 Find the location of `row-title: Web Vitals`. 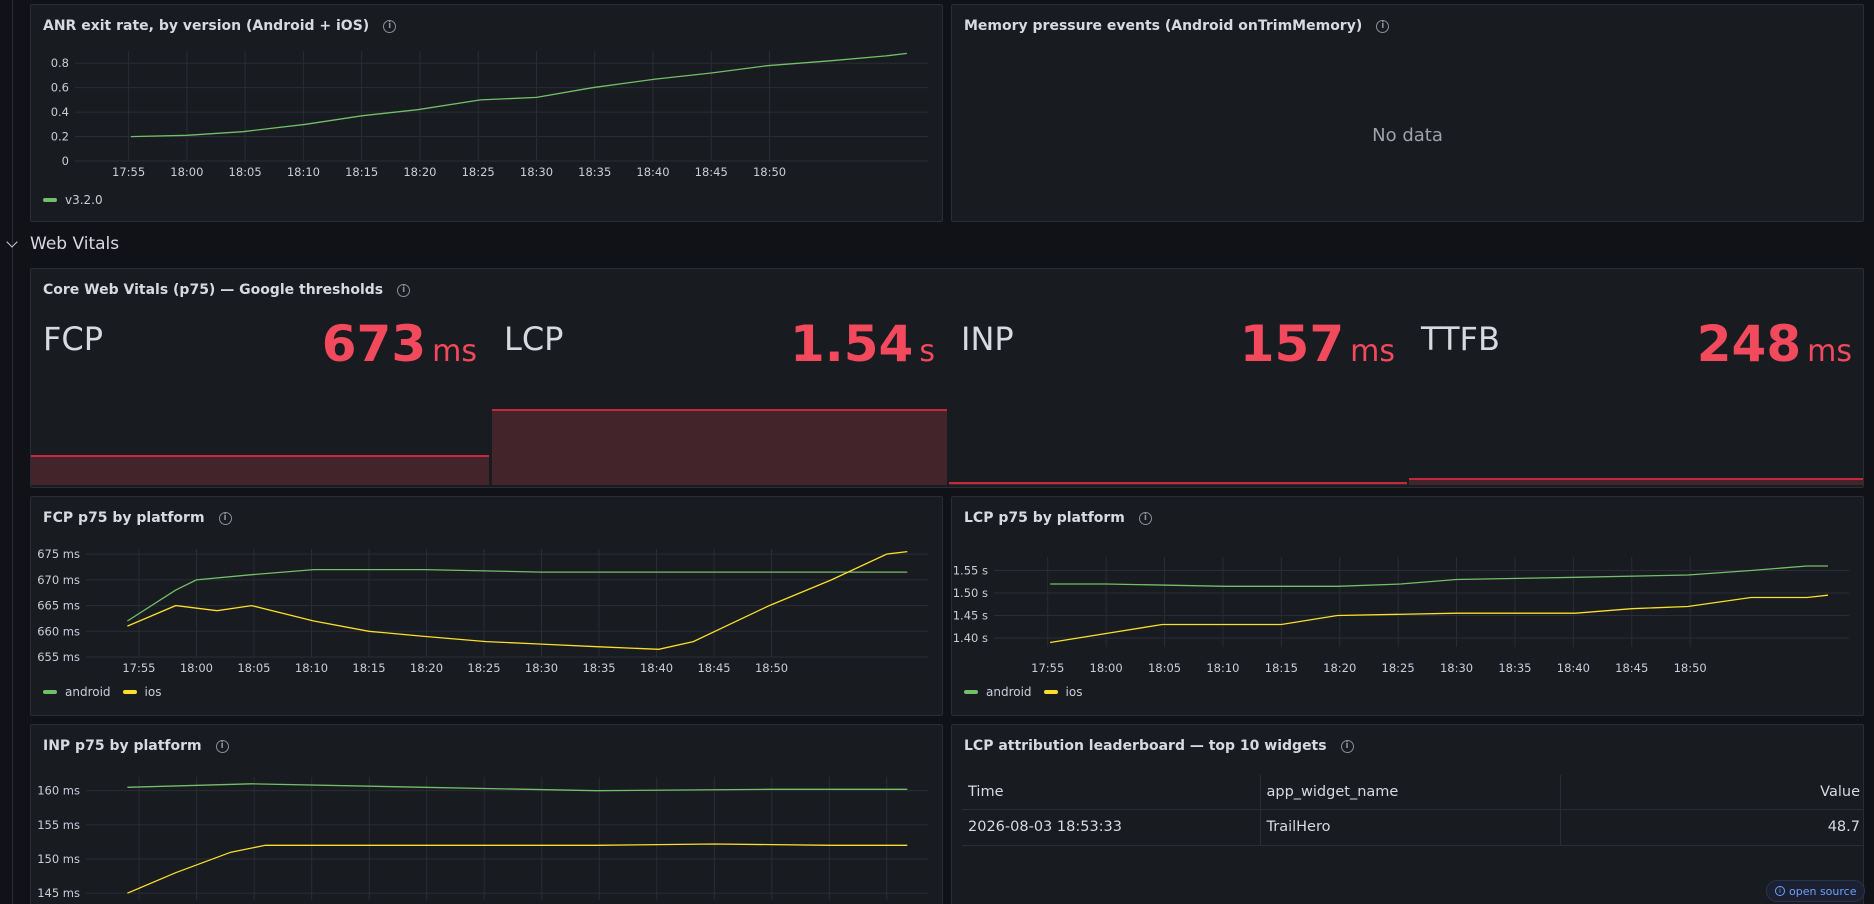

row-title: Web Vitals is located at coordinates (75, 244).